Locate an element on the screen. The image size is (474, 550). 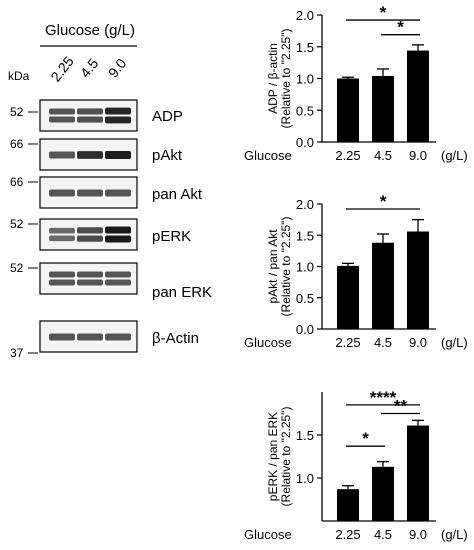
blot-panel-label: pan Akt is located at coordinates (177, 194).